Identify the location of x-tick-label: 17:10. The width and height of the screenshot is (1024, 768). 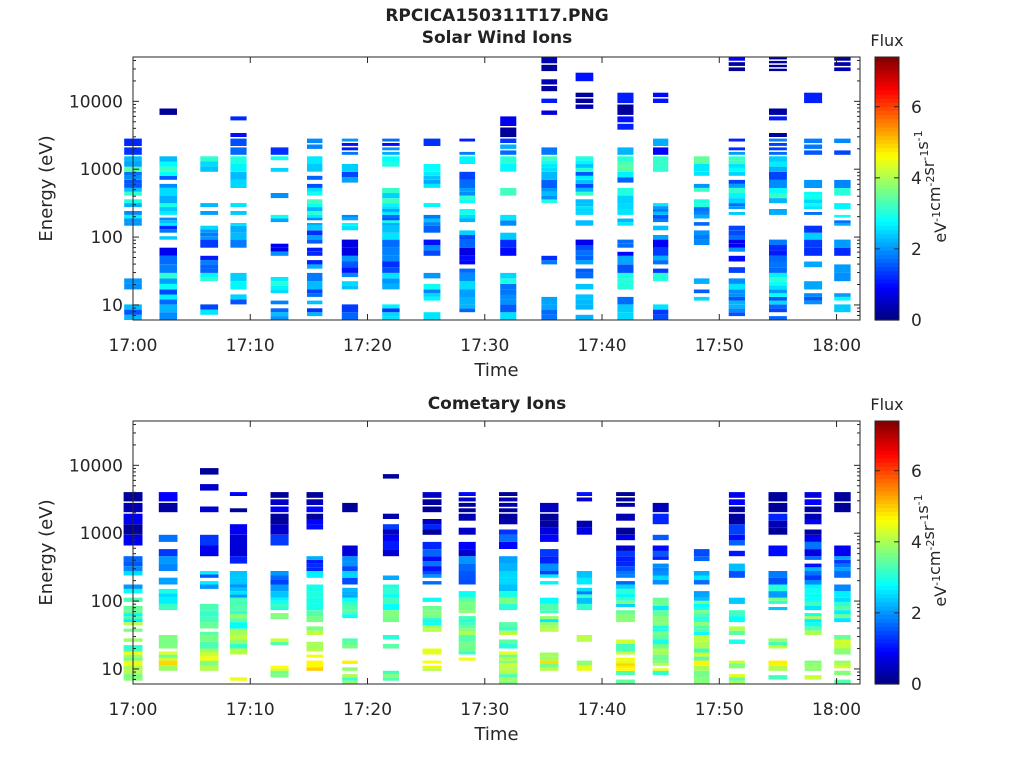
(250, 346).